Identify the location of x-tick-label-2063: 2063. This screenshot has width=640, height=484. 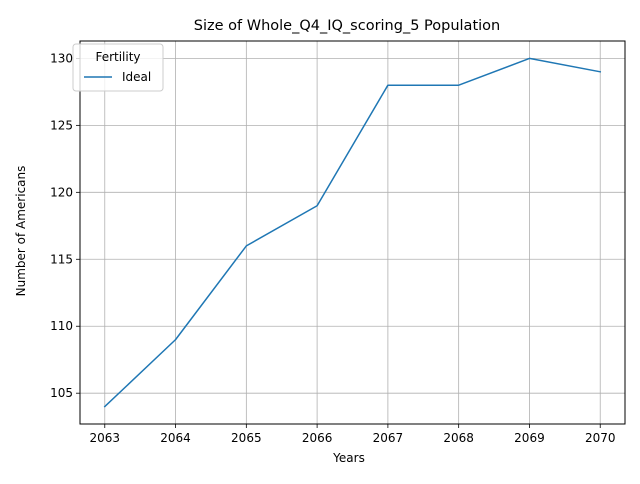
(104, 438).